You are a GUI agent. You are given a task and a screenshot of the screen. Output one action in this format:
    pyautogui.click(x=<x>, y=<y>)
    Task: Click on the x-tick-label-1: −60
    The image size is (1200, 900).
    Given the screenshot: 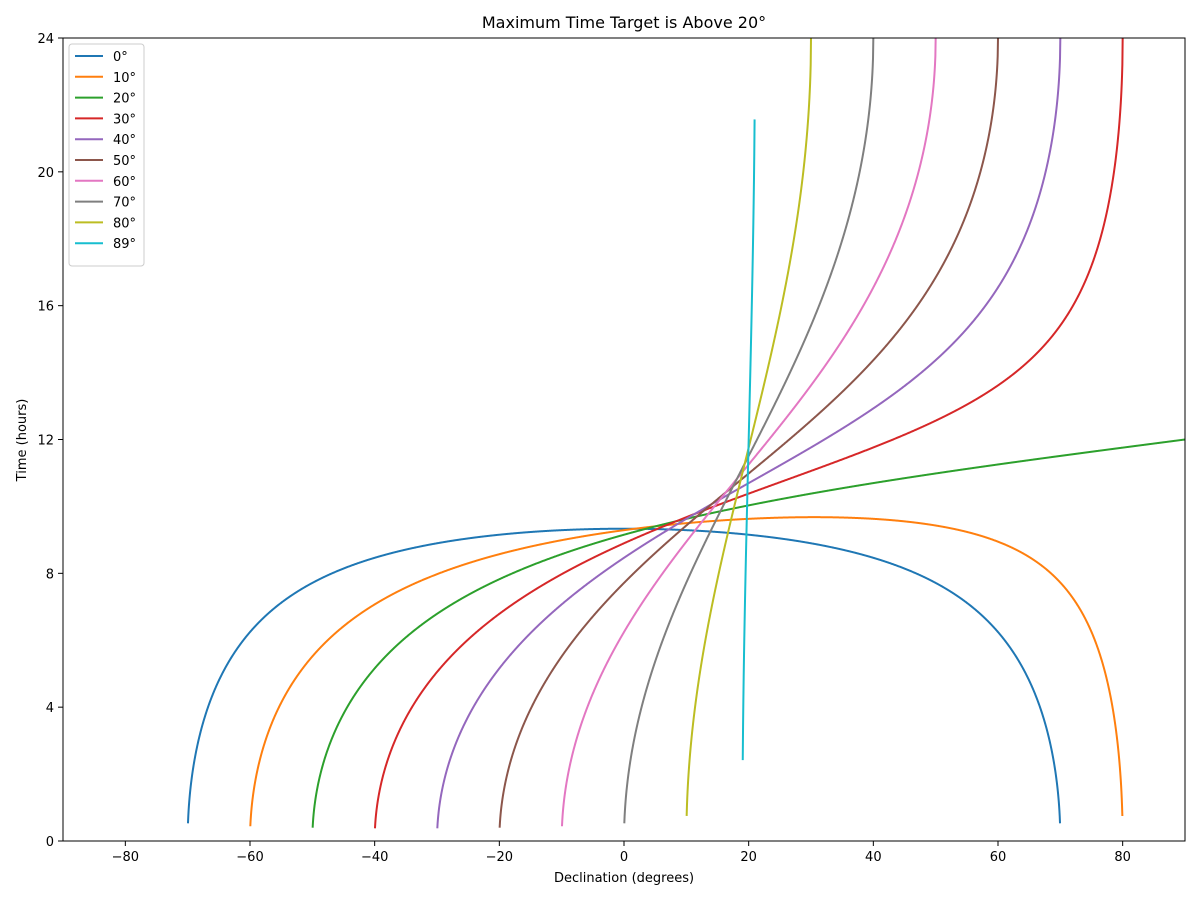 What is the action you would take?
    pyautogui.click(x=249, y=857)
    